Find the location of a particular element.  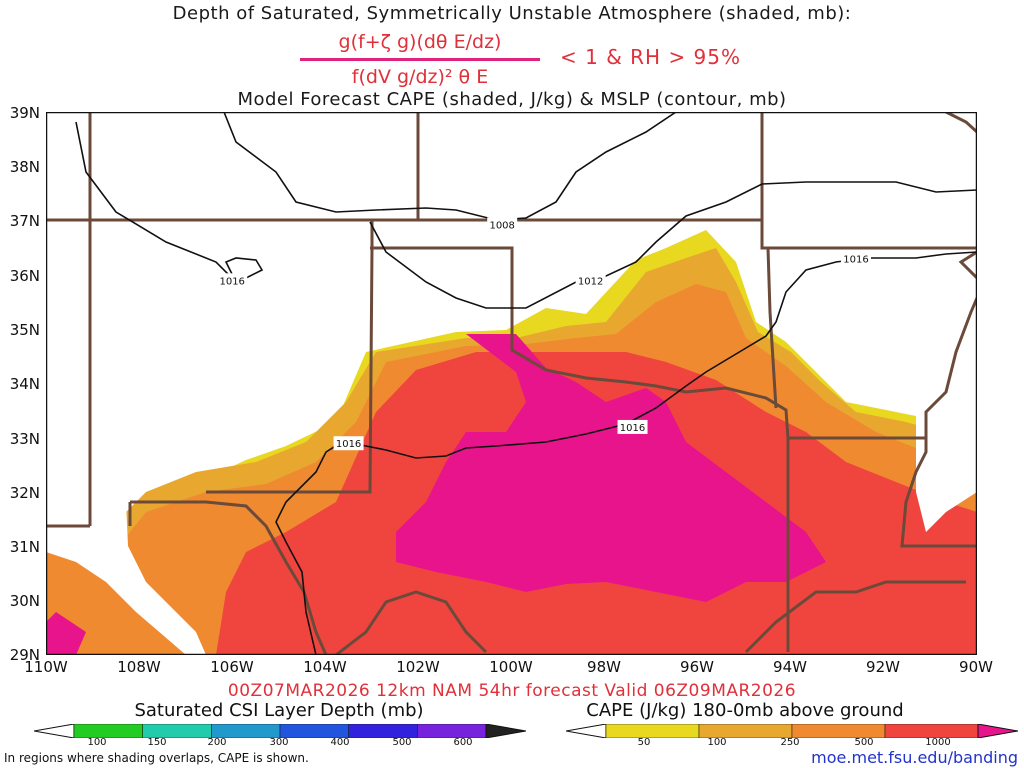

cape-tick-label: 50 is located at coordinates (644, 742).